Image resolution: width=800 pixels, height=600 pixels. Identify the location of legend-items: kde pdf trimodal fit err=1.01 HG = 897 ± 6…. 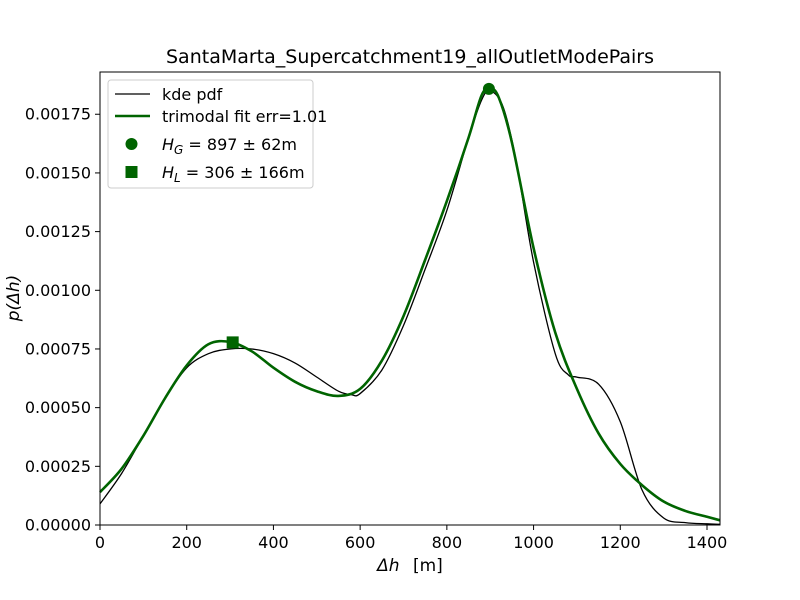
(221, 135).